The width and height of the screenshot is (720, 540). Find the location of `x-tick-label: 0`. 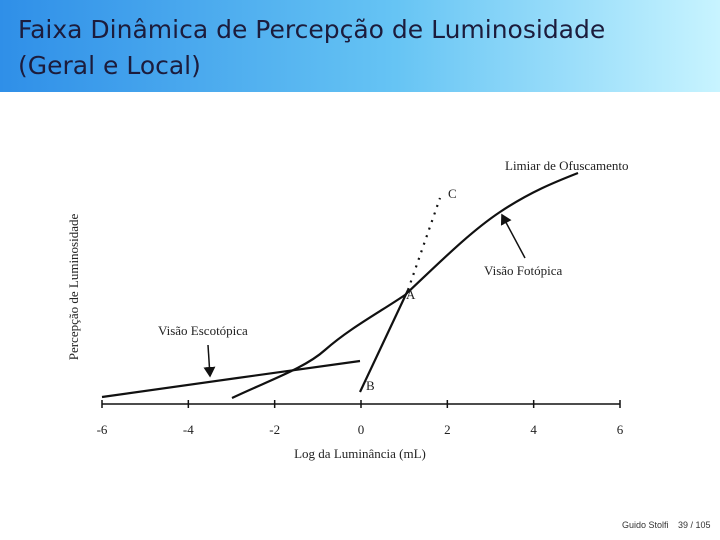

x-tick-label: 0 is located at coordinates (361, 429).